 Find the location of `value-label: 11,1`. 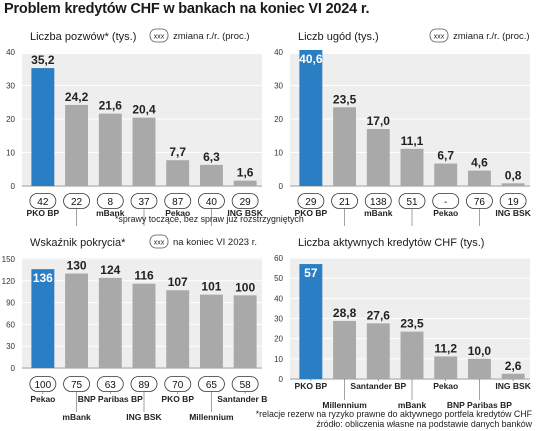

value-label: 11,1 is located at coordinates (412, 141).